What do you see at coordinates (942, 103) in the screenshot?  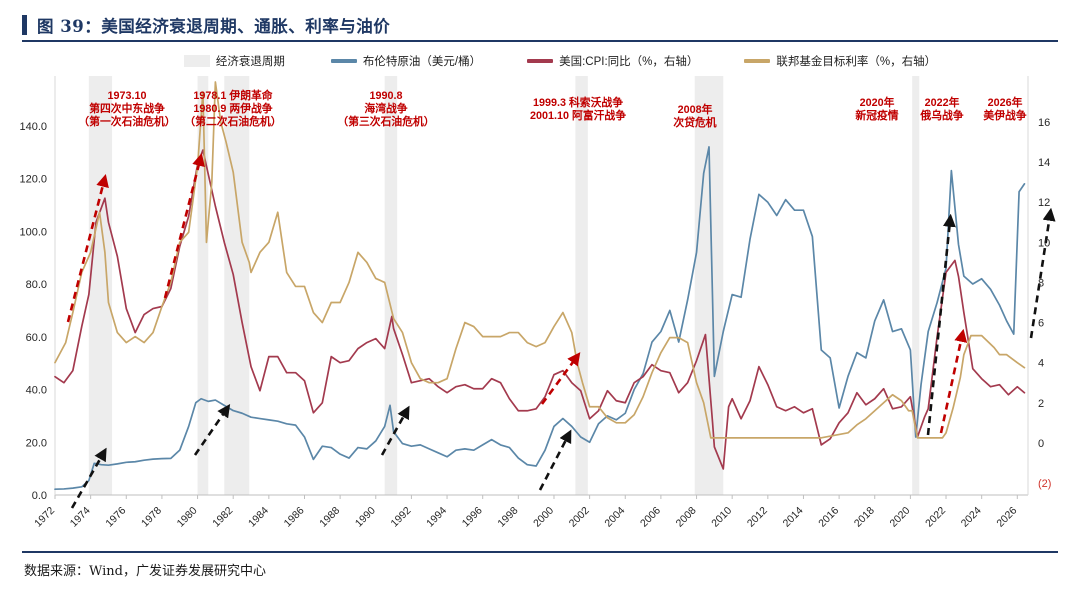 I see `annotation-line: 2022年` at bounding box center [942, 103].